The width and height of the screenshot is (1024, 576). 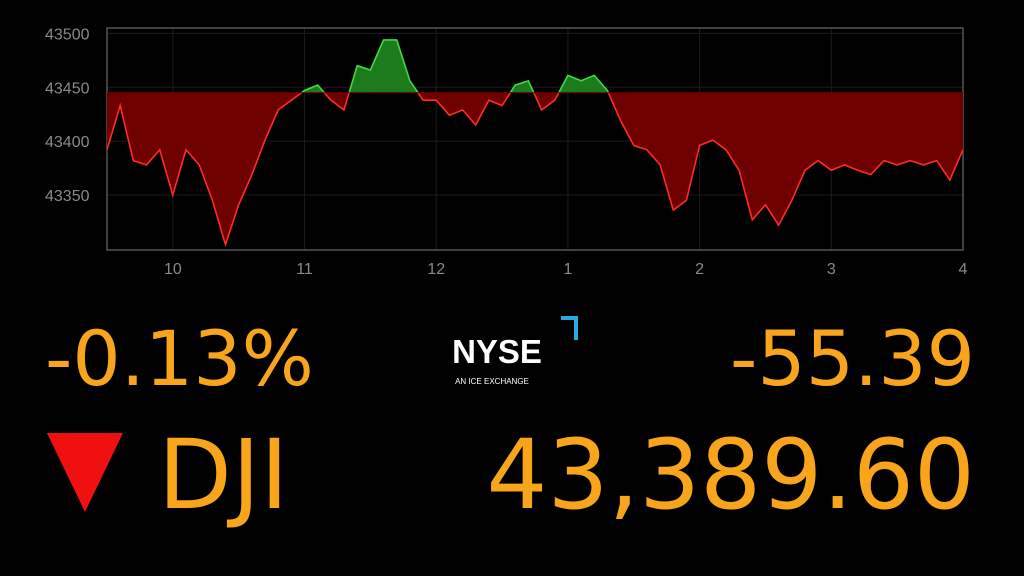 What do you see at coordinates (963, 269) in the screenshot?
I see `x-tick-label: 4` at bounding box center [963, 269].